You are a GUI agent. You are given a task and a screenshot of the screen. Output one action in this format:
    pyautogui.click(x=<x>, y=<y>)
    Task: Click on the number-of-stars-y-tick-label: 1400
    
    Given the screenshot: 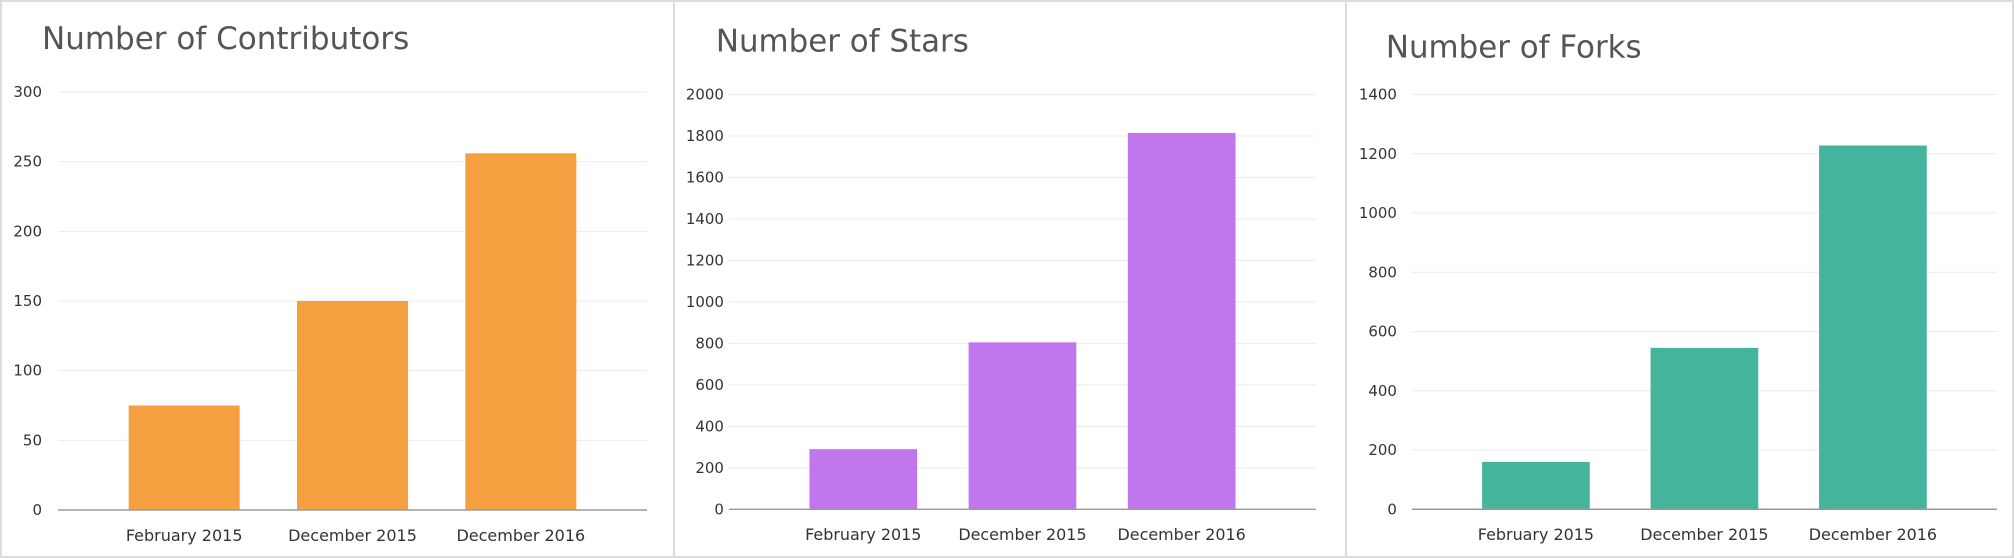 What is the action you would take?
    pyautogui.click(x=705, y=219)
    